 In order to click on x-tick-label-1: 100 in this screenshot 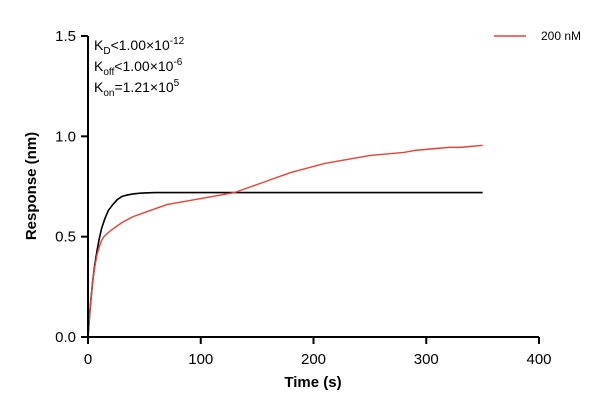, I will do `click(200, 359)`.